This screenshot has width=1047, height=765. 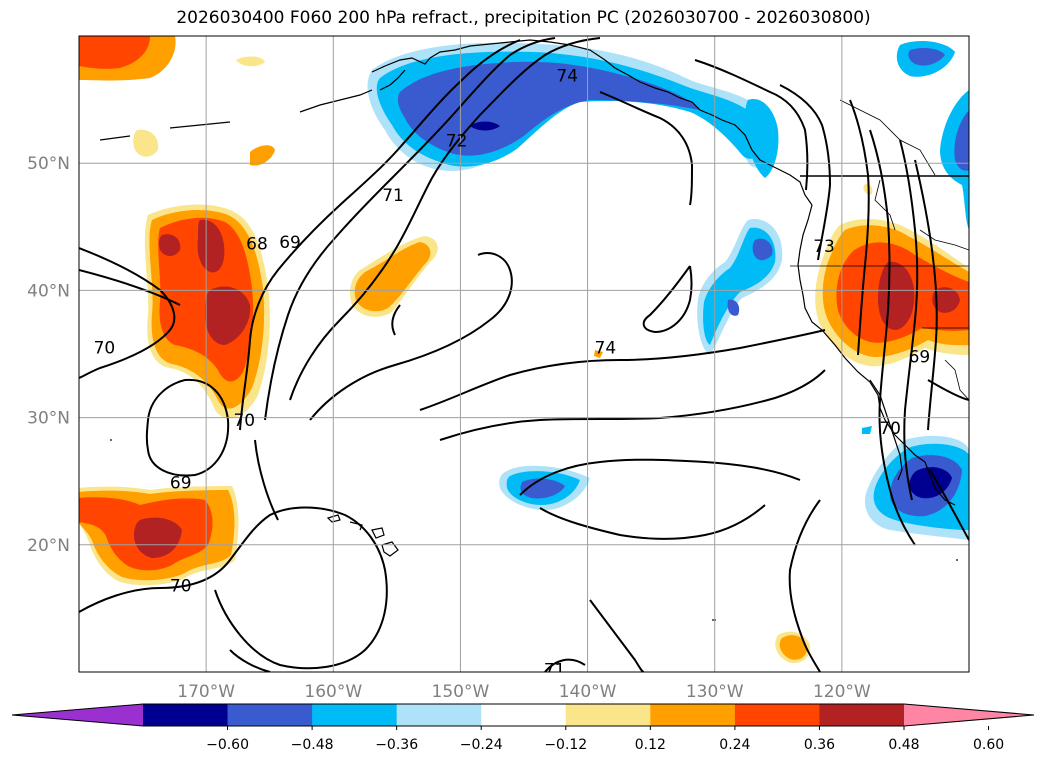 What do you see at coordinates (48, 355) in the screenshot?
I see `latitude-ticks: 50°N 40°N 30°N 20°N` at bounding box center [48, 355].